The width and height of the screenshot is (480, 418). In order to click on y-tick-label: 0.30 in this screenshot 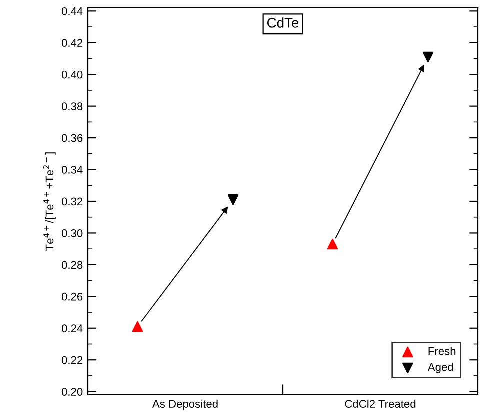, I will do `click(72, 233)`.